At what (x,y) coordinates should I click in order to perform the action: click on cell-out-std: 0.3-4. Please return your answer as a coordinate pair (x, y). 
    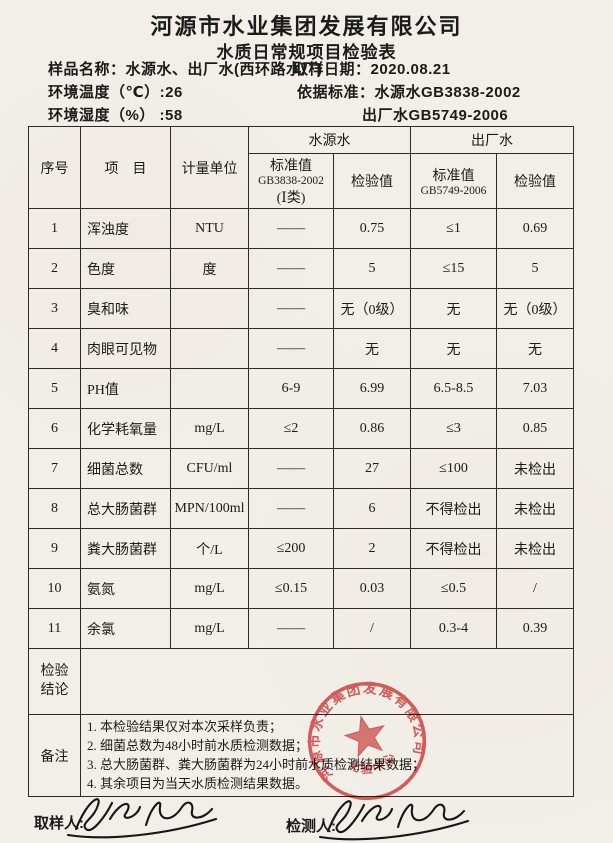
    Looking at the image, I should click on (453, 628).